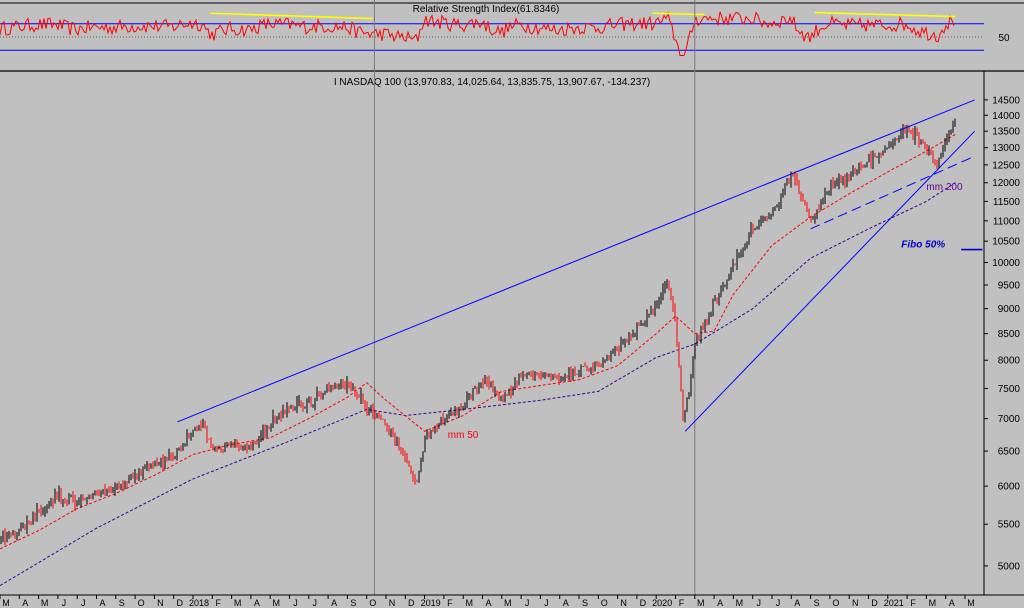 This screenshot has width=1024, height=608. I want to click on x-tick-label-14: M, so click(276, 603).